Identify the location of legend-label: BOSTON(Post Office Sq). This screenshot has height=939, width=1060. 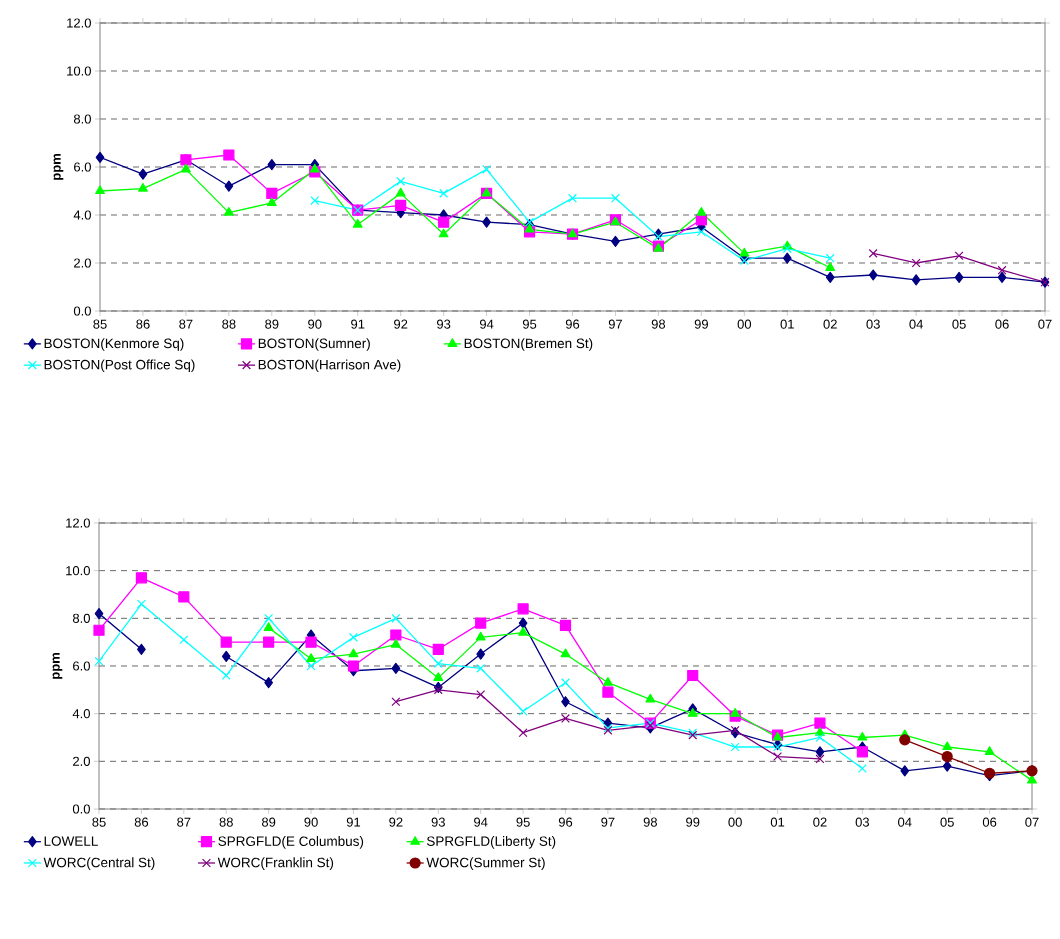
(119, 366).